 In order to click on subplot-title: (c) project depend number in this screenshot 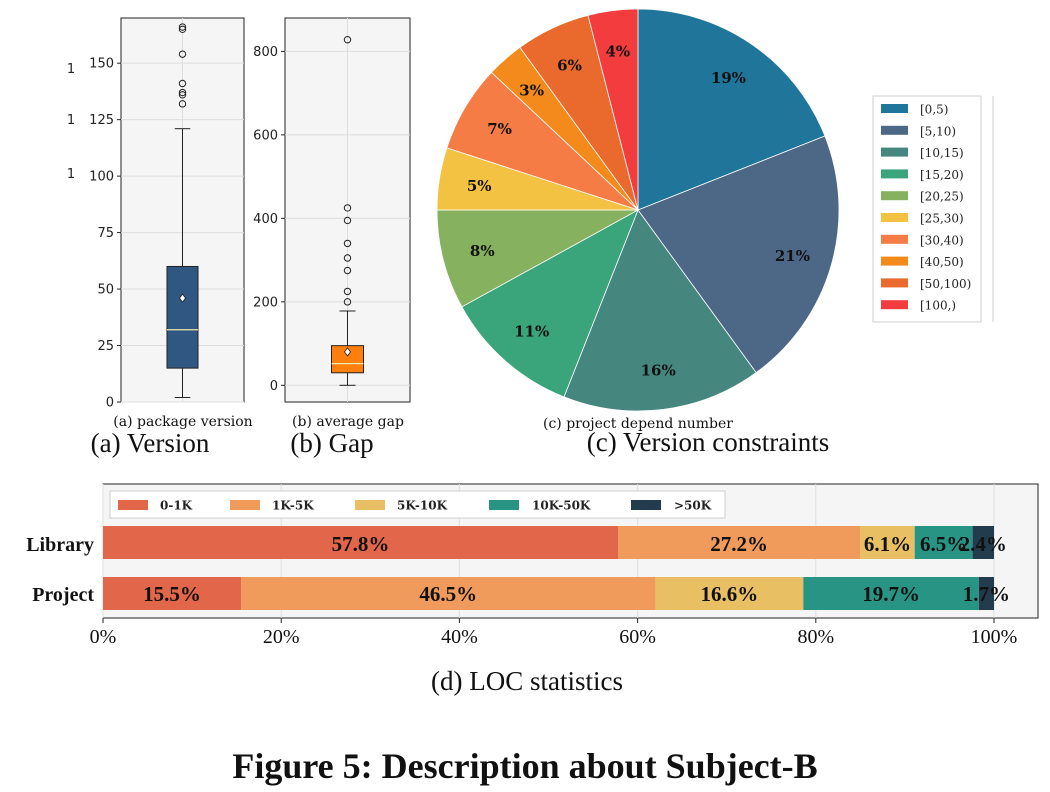, I will do `click(638, 424)`.